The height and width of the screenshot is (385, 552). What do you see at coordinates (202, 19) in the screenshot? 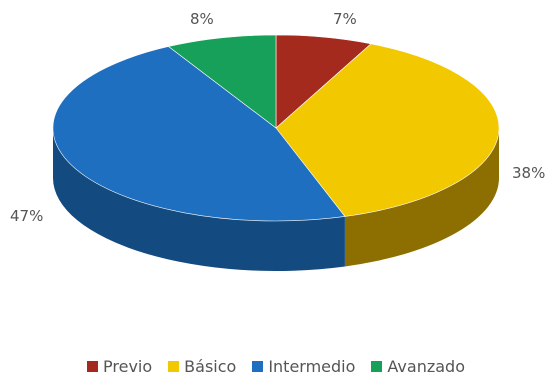
I see `data-label-avanzado: 8%` at bounding box center [202, 19].